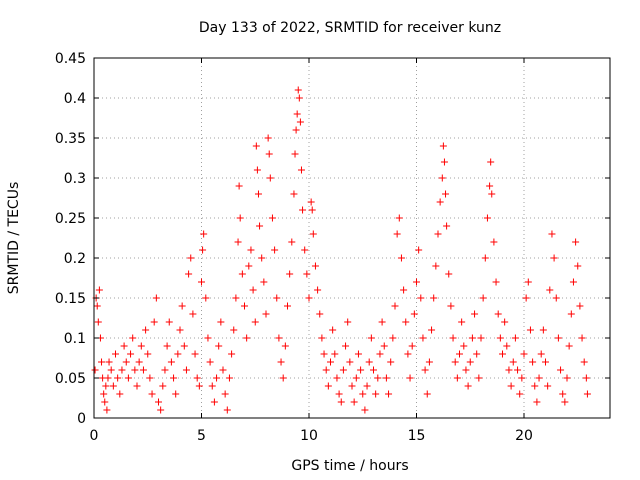 The image size is (640, 480). Describe the element at coordinates (70, 379) in the screenshot. I see `y-tick-label: 0.05` at that location.